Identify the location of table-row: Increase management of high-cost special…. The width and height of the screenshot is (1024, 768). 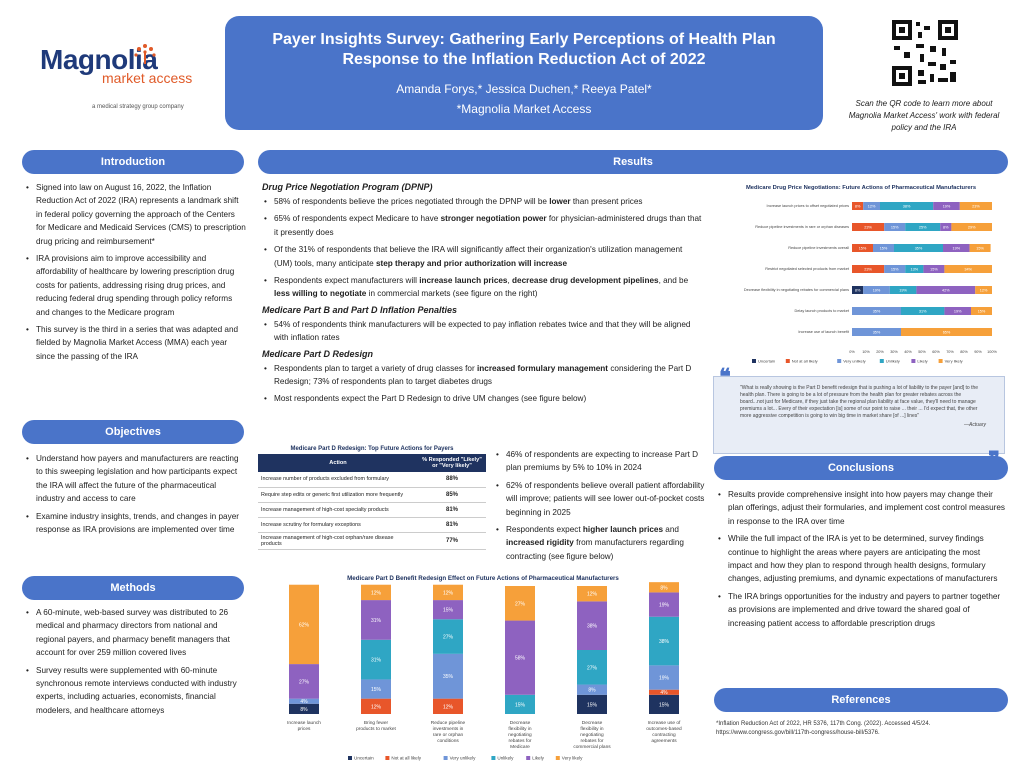
(372, 510).